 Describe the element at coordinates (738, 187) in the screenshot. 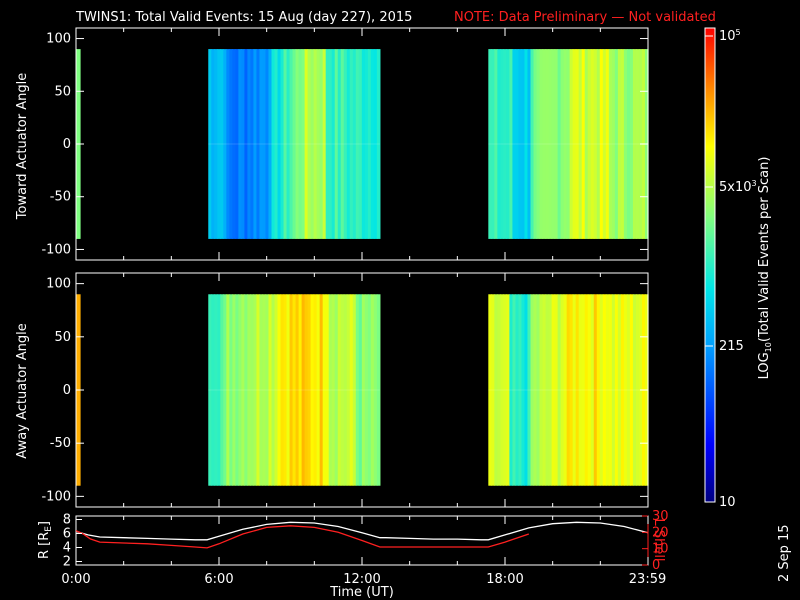

I see `colorbar-label-5e3: 5x10³` at that location.